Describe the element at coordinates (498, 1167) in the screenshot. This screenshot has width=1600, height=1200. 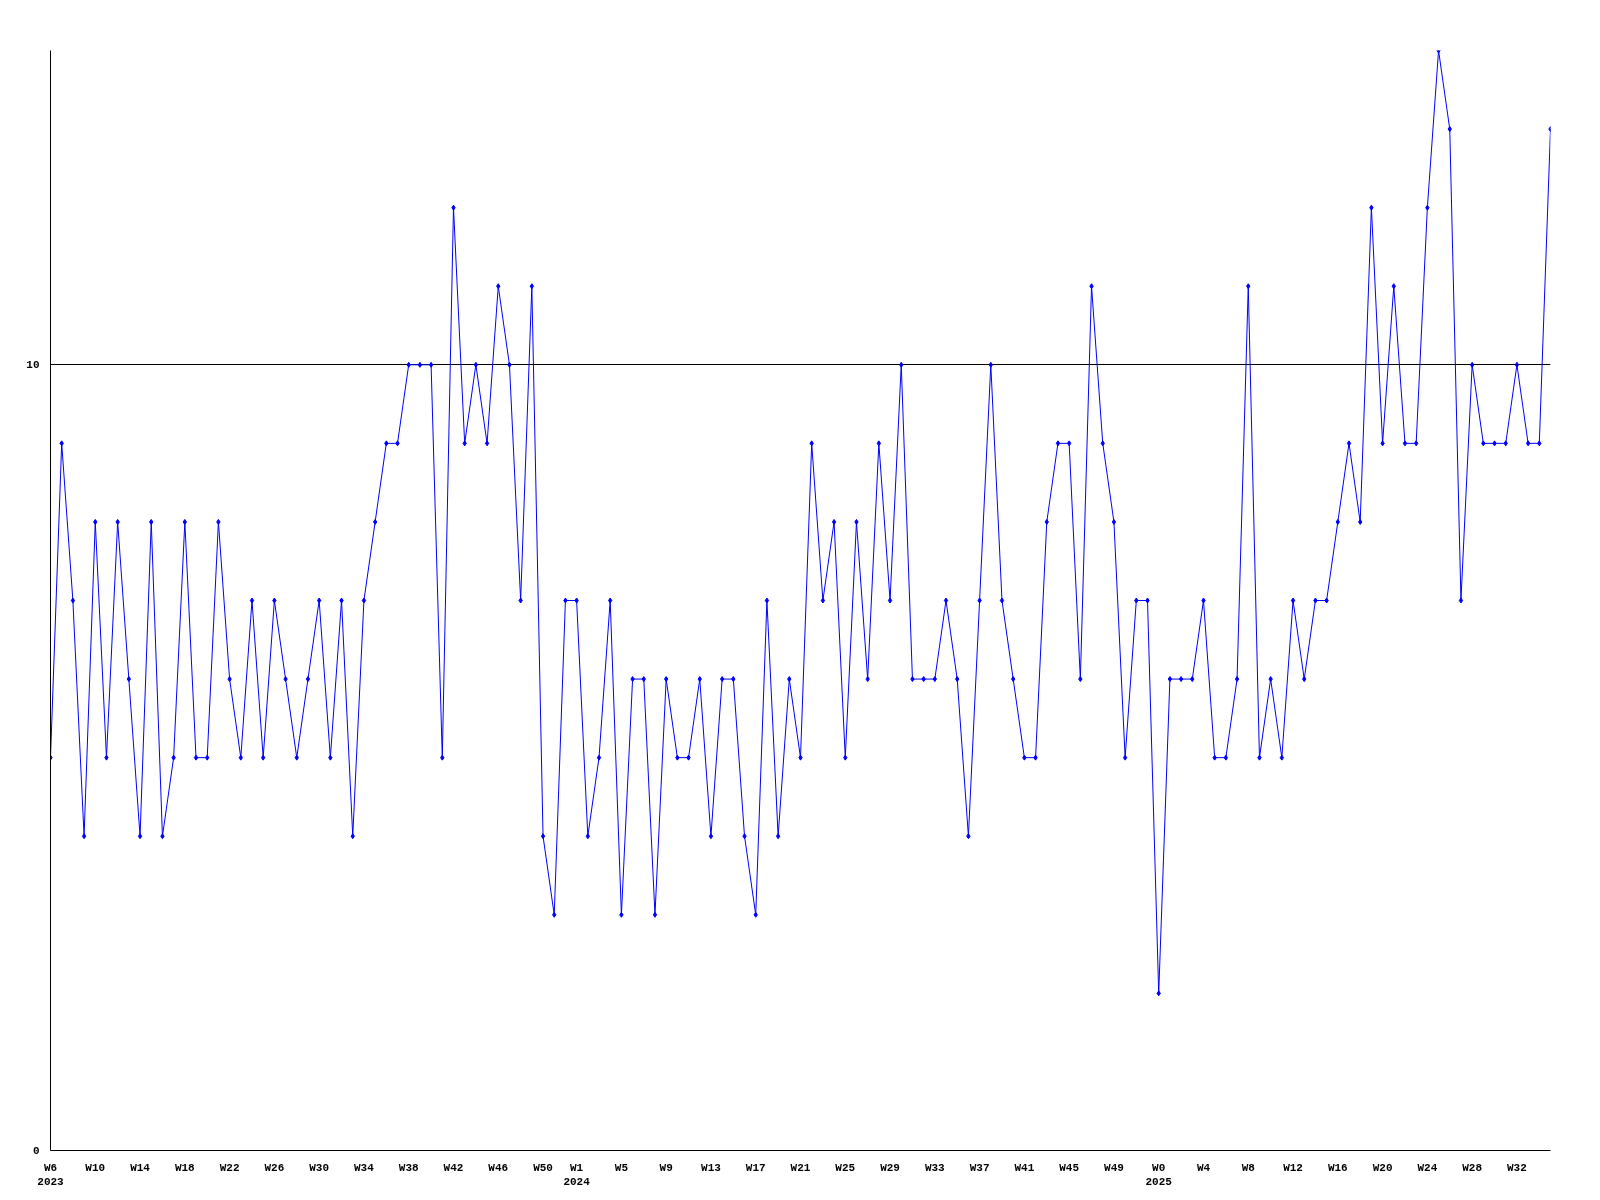
I see `x-tick-label: W46` at that location.